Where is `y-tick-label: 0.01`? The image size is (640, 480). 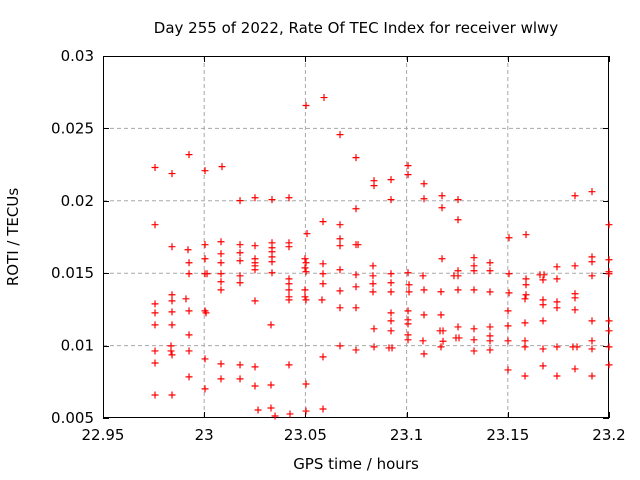
y-tick-label: 0.01 is located at coordinates (77, 346).